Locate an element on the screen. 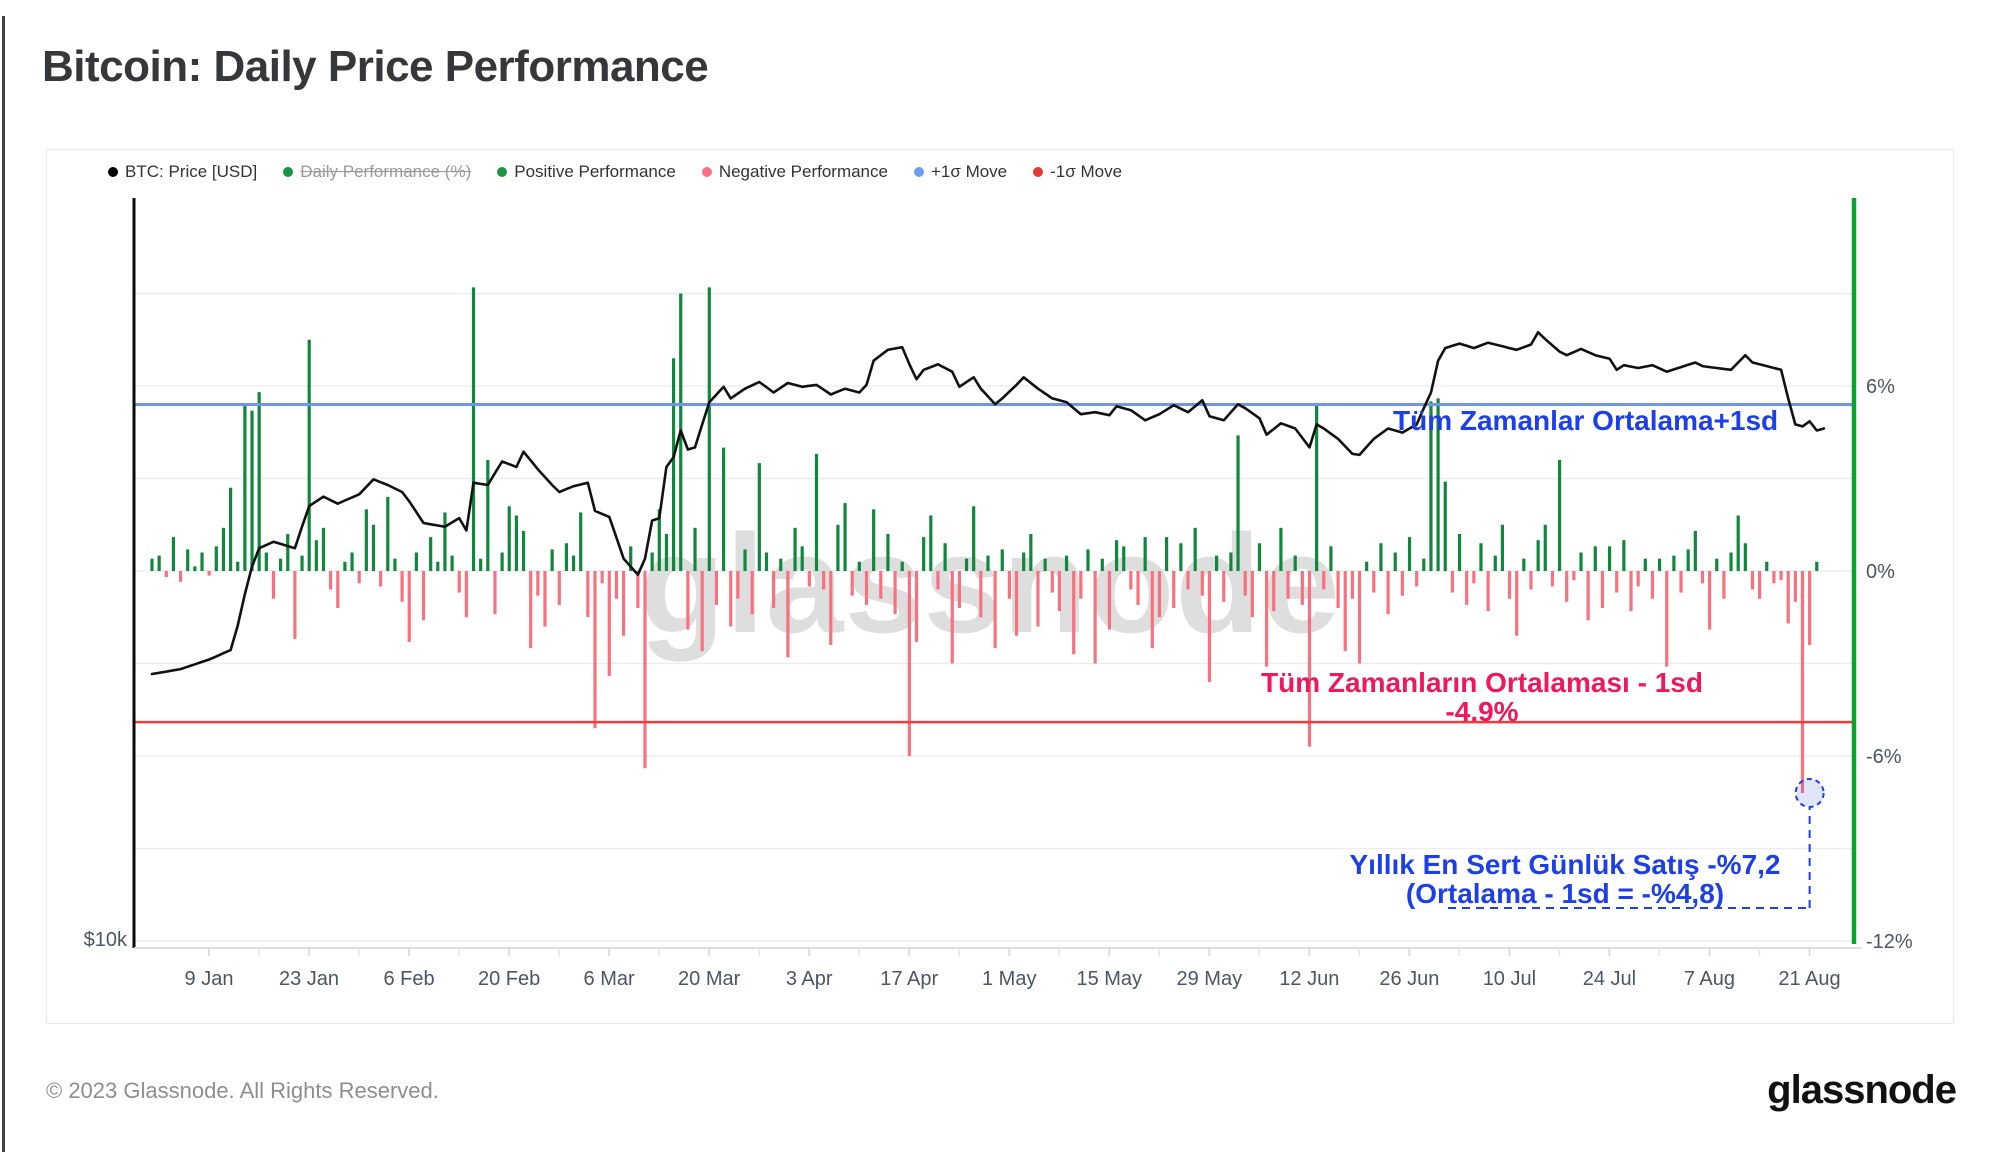 Image resolution: width=2000 pixels, height=1152 pixels. legend-item-label: Daily Performance (%) is located at coordinates (386, 171).